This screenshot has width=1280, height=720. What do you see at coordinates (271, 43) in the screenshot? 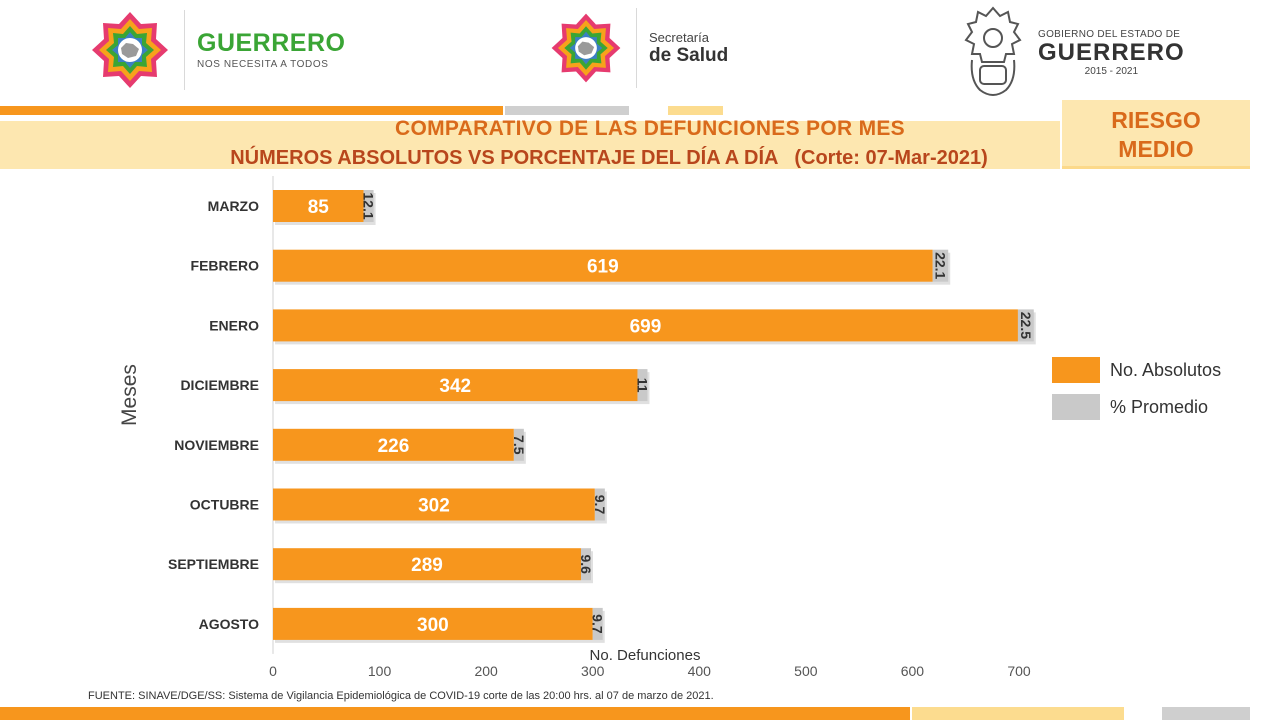
I see `brand-title: GUERRERO` at bounding box center [271, 43].